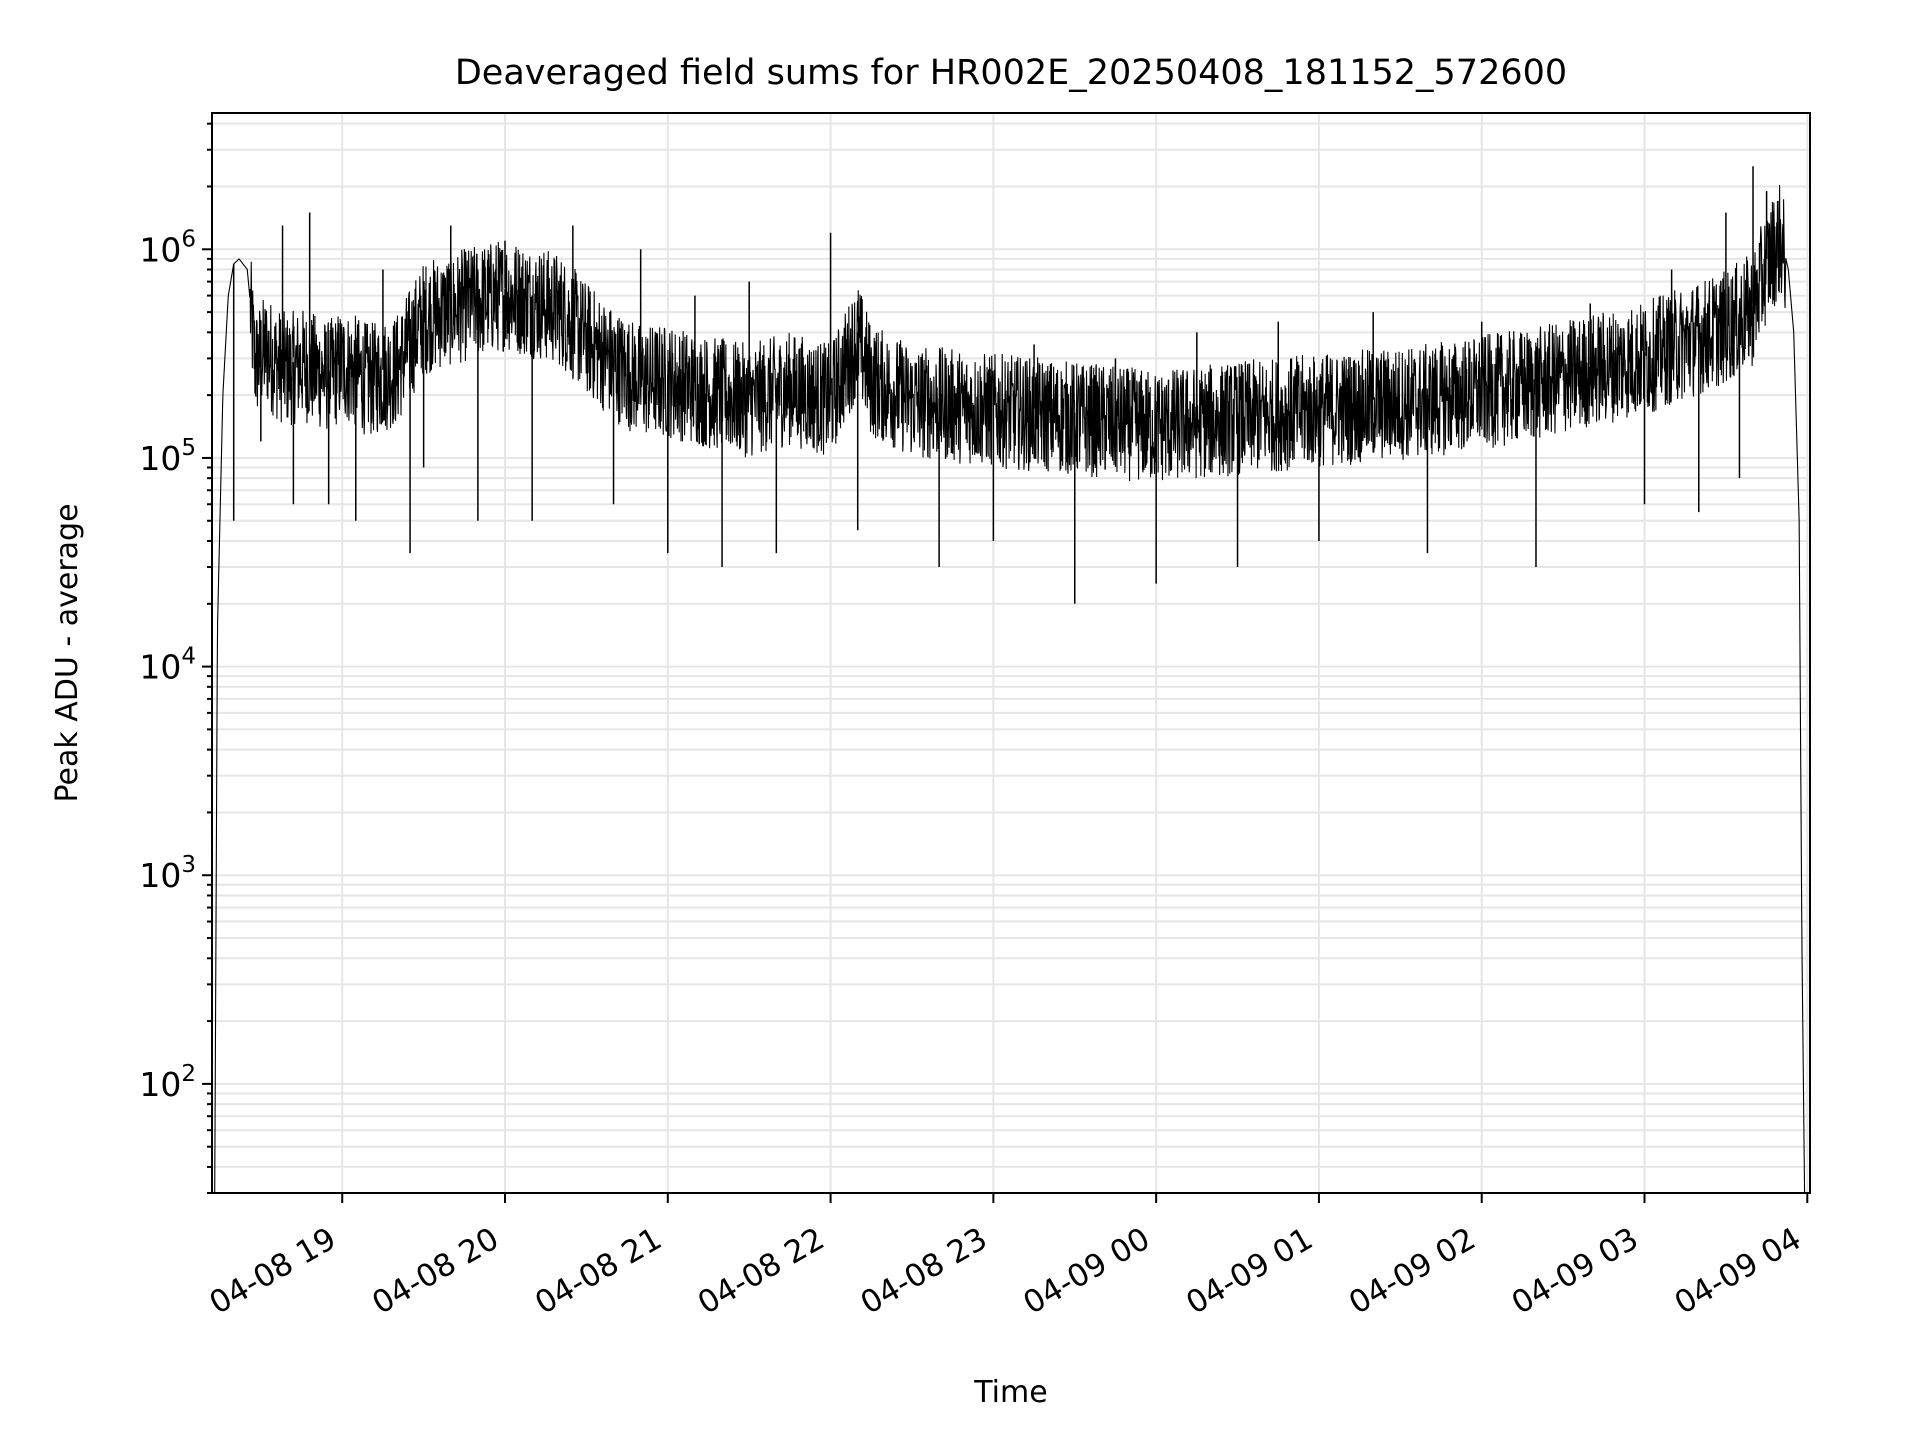 The width and height of the screenshot is (1920, 1440). Describe the element at coordinates (167, 456) in the screenshot. I see `y-tick-label: 105` at that location.